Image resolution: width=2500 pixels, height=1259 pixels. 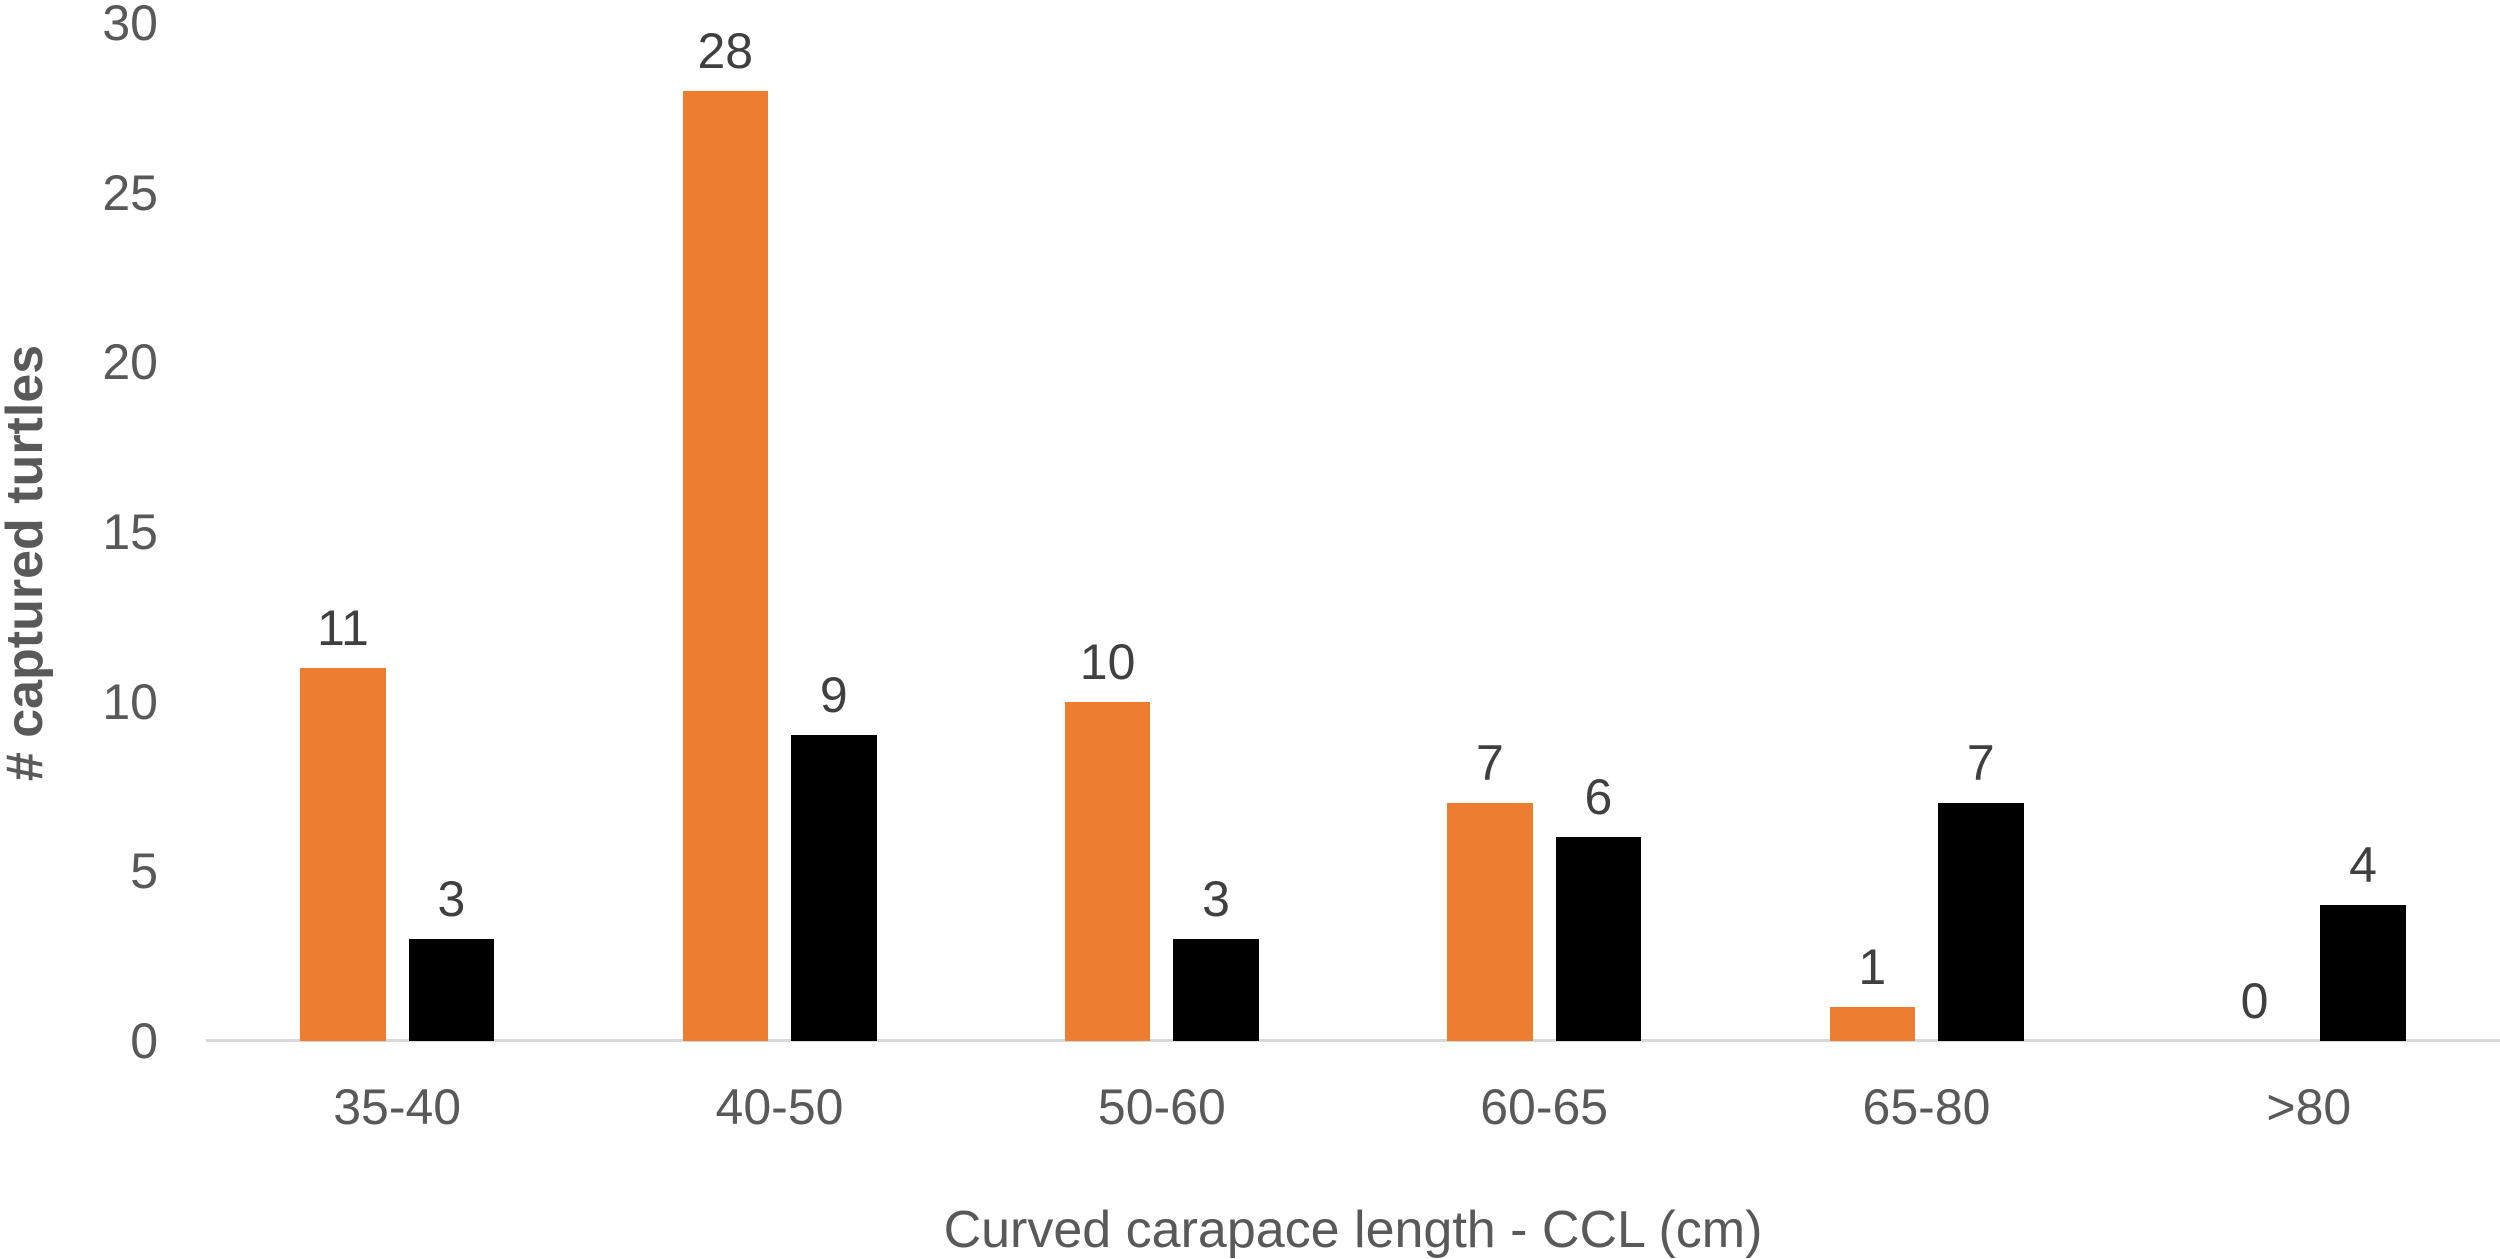 What do you see at coordinates (1598, 797) in the screenshot?
I see `data-label: 6` at bounding box center [1598, 797].